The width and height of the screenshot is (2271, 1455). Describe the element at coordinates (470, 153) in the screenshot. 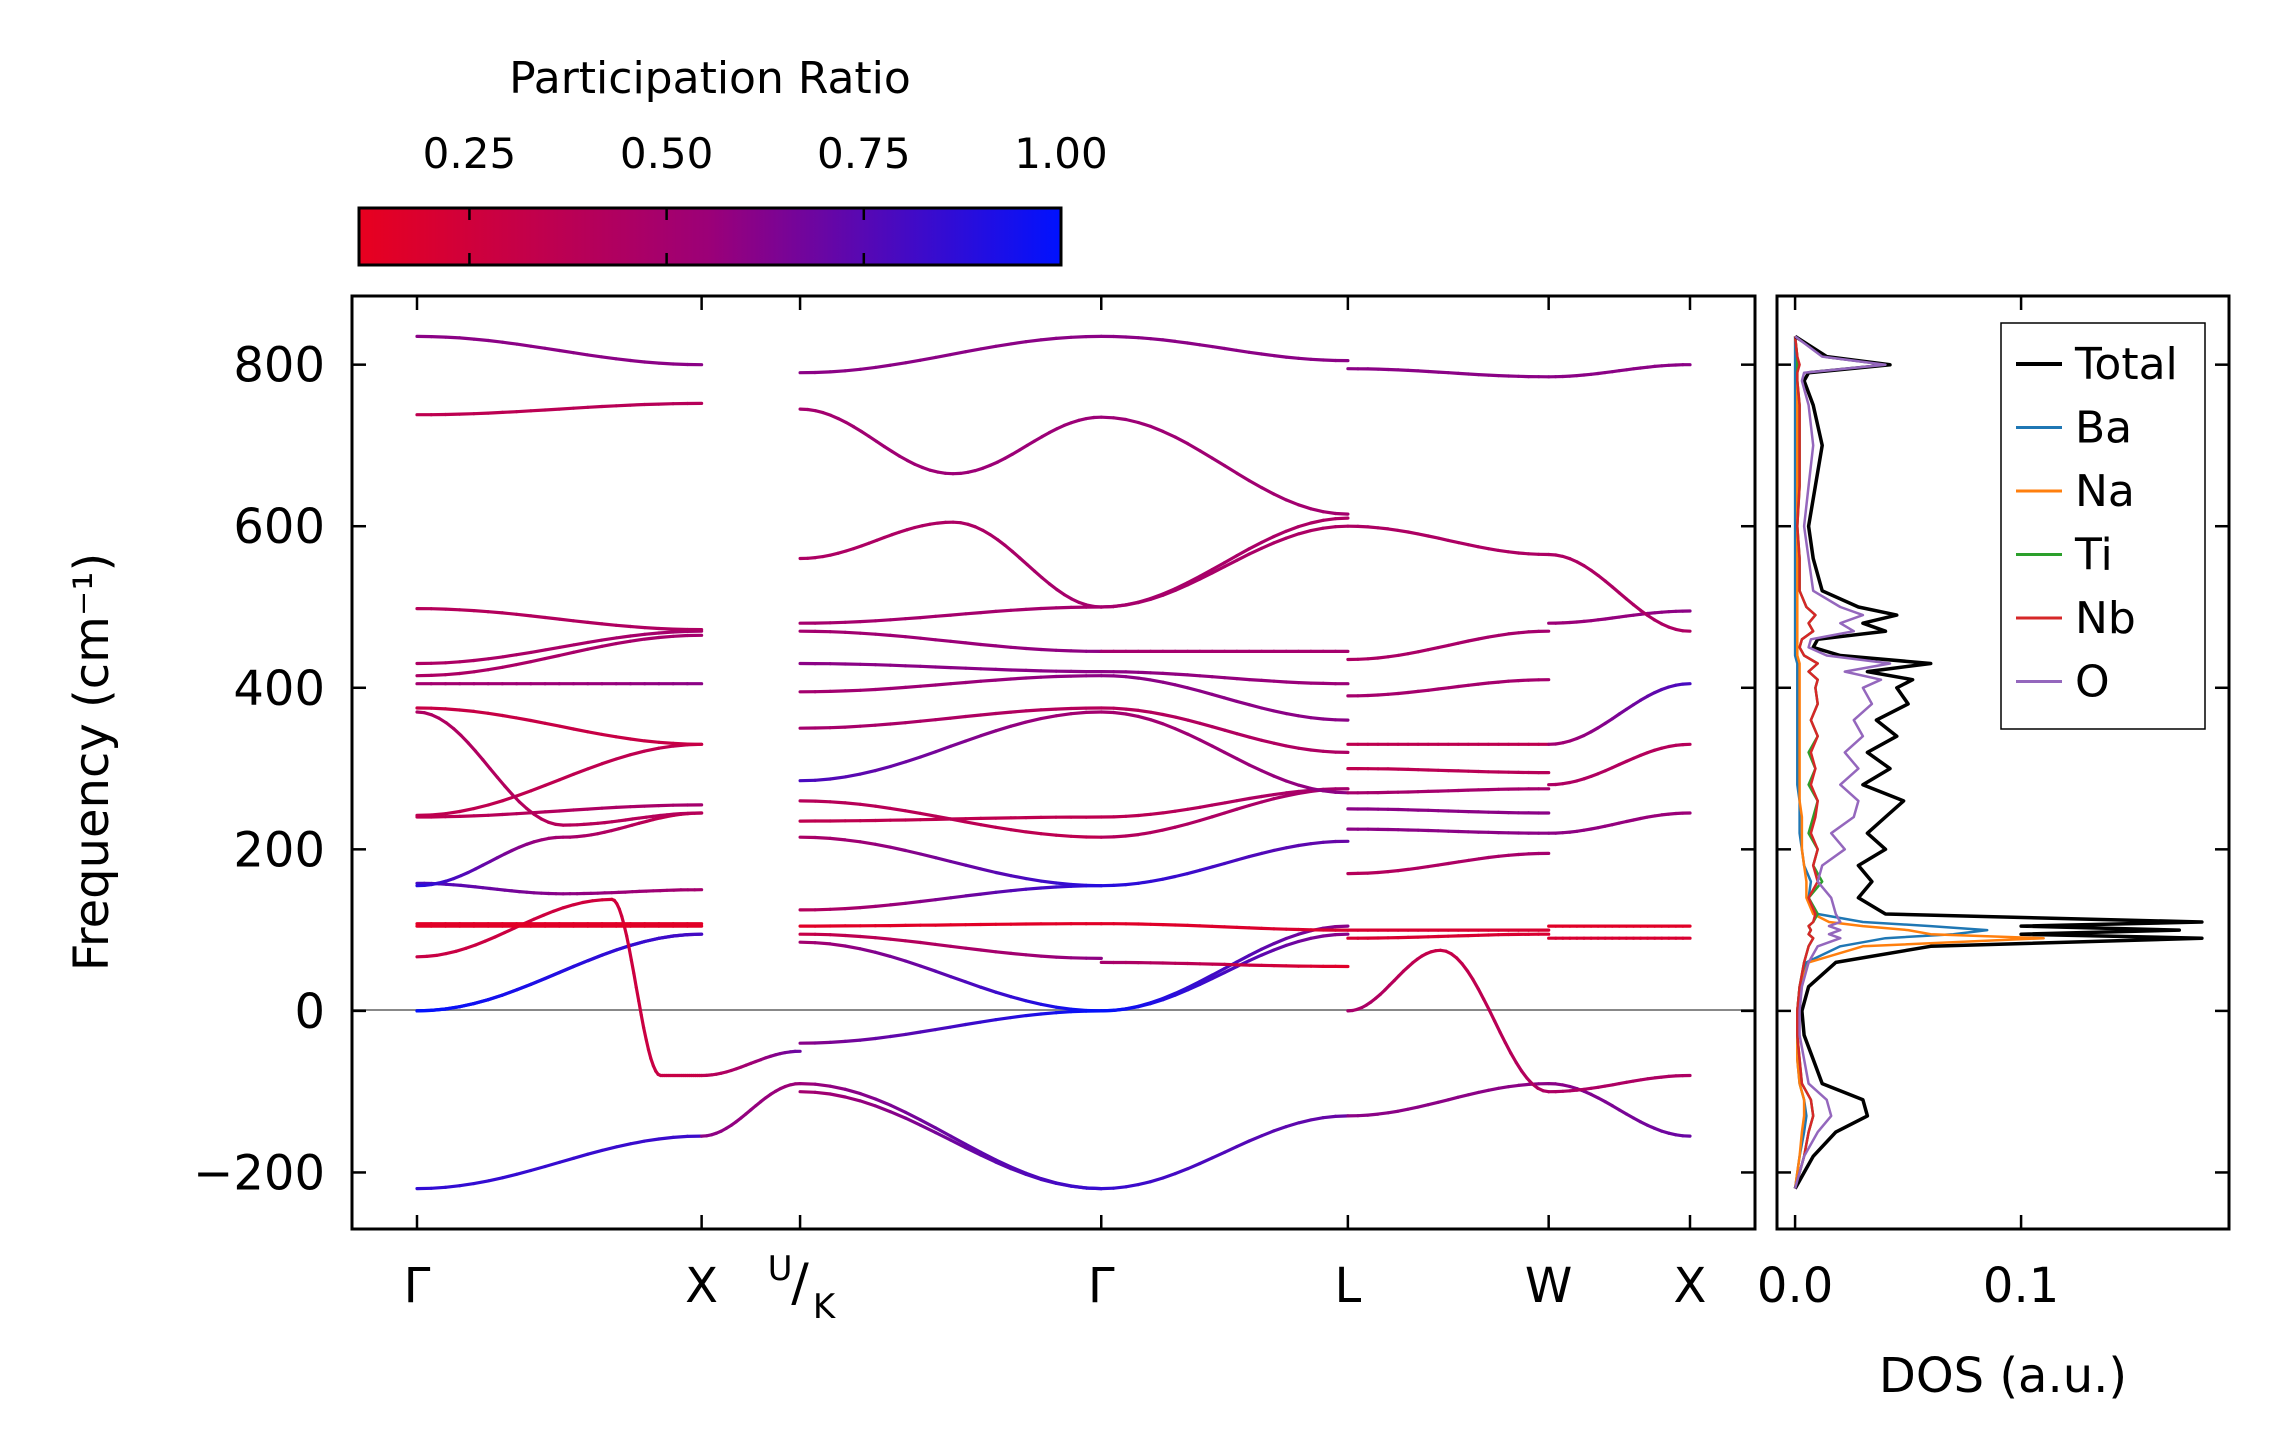

I see `colorbar-tick-label: 0.25` at that location.